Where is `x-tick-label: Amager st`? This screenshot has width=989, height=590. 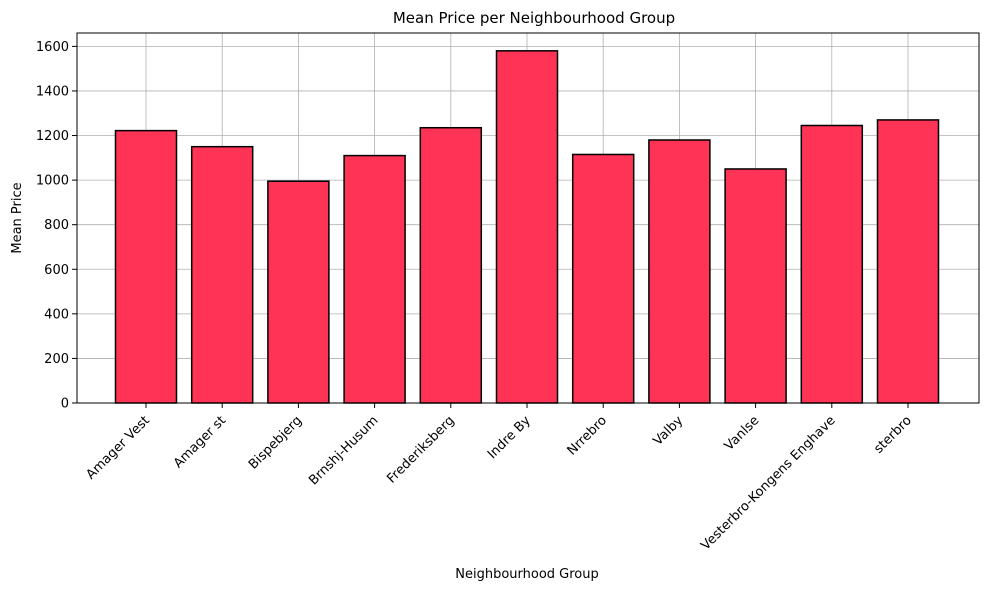 x-tick-label: Amager st is located at coordinates (200, 442).